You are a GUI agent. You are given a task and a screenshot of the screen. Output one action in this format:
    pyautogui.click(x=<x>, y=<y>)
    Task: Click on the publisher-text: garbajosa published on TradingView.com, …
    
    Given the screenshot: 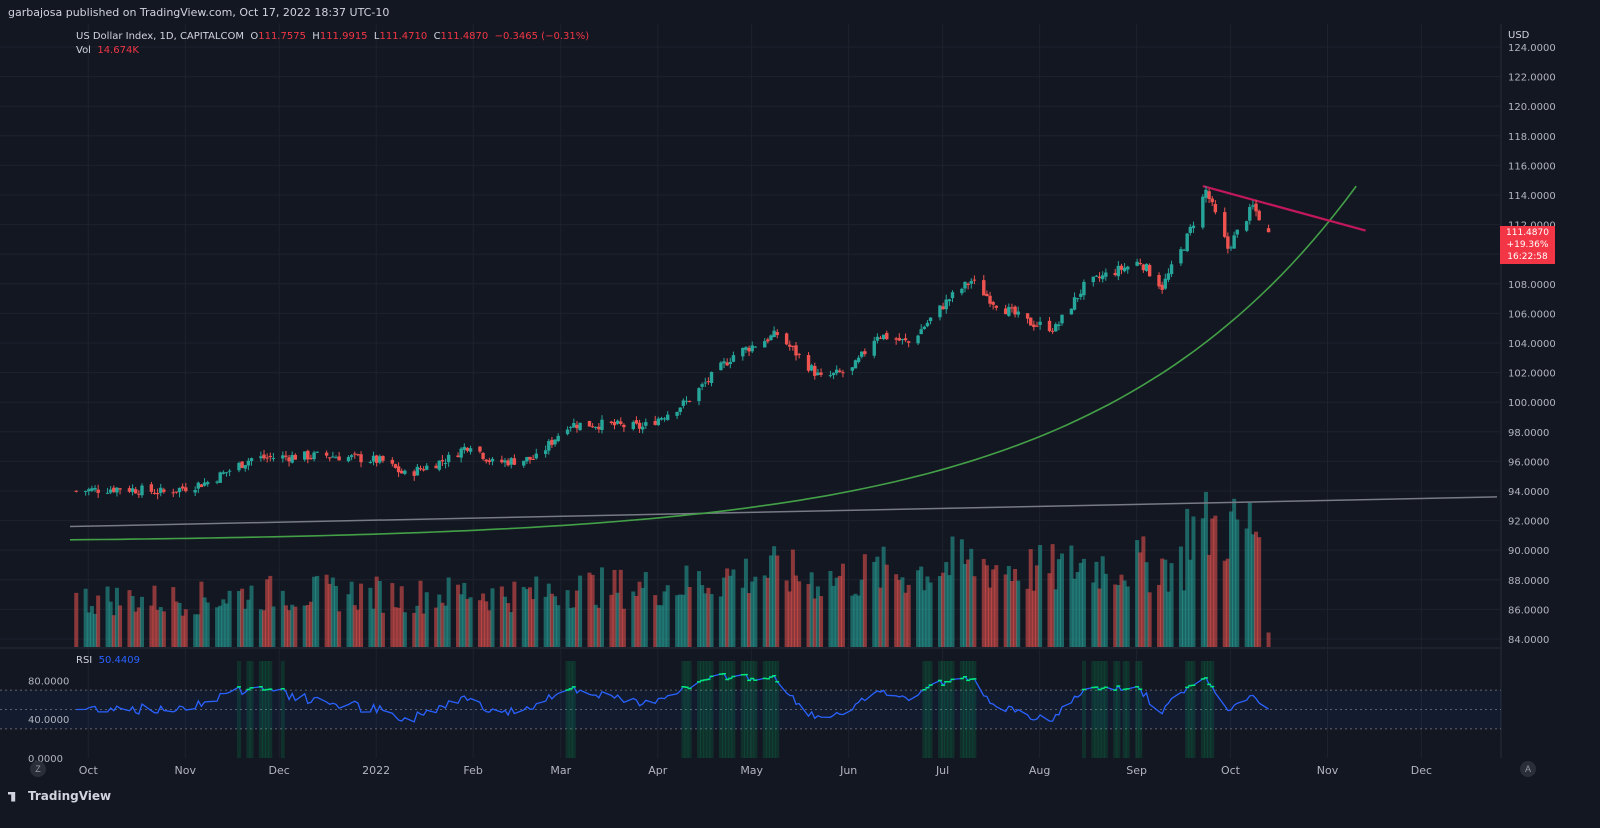 What is the action you would take?
    pyautogui.click(x=199, y=12)
    